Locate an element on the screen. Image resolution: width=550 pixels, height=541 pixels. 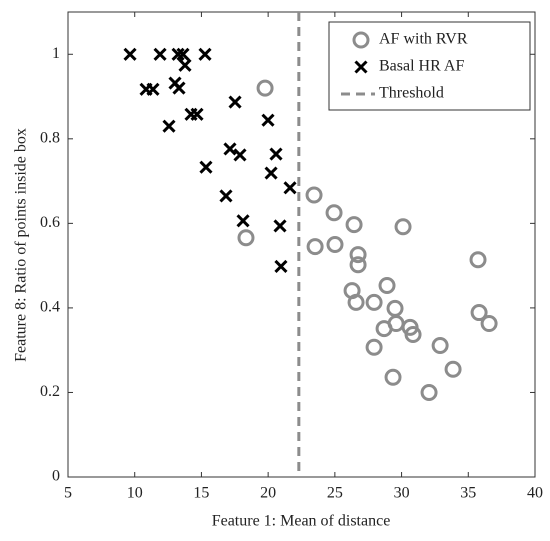
x-tick-label: 20 is located at coordinates (268, 493).